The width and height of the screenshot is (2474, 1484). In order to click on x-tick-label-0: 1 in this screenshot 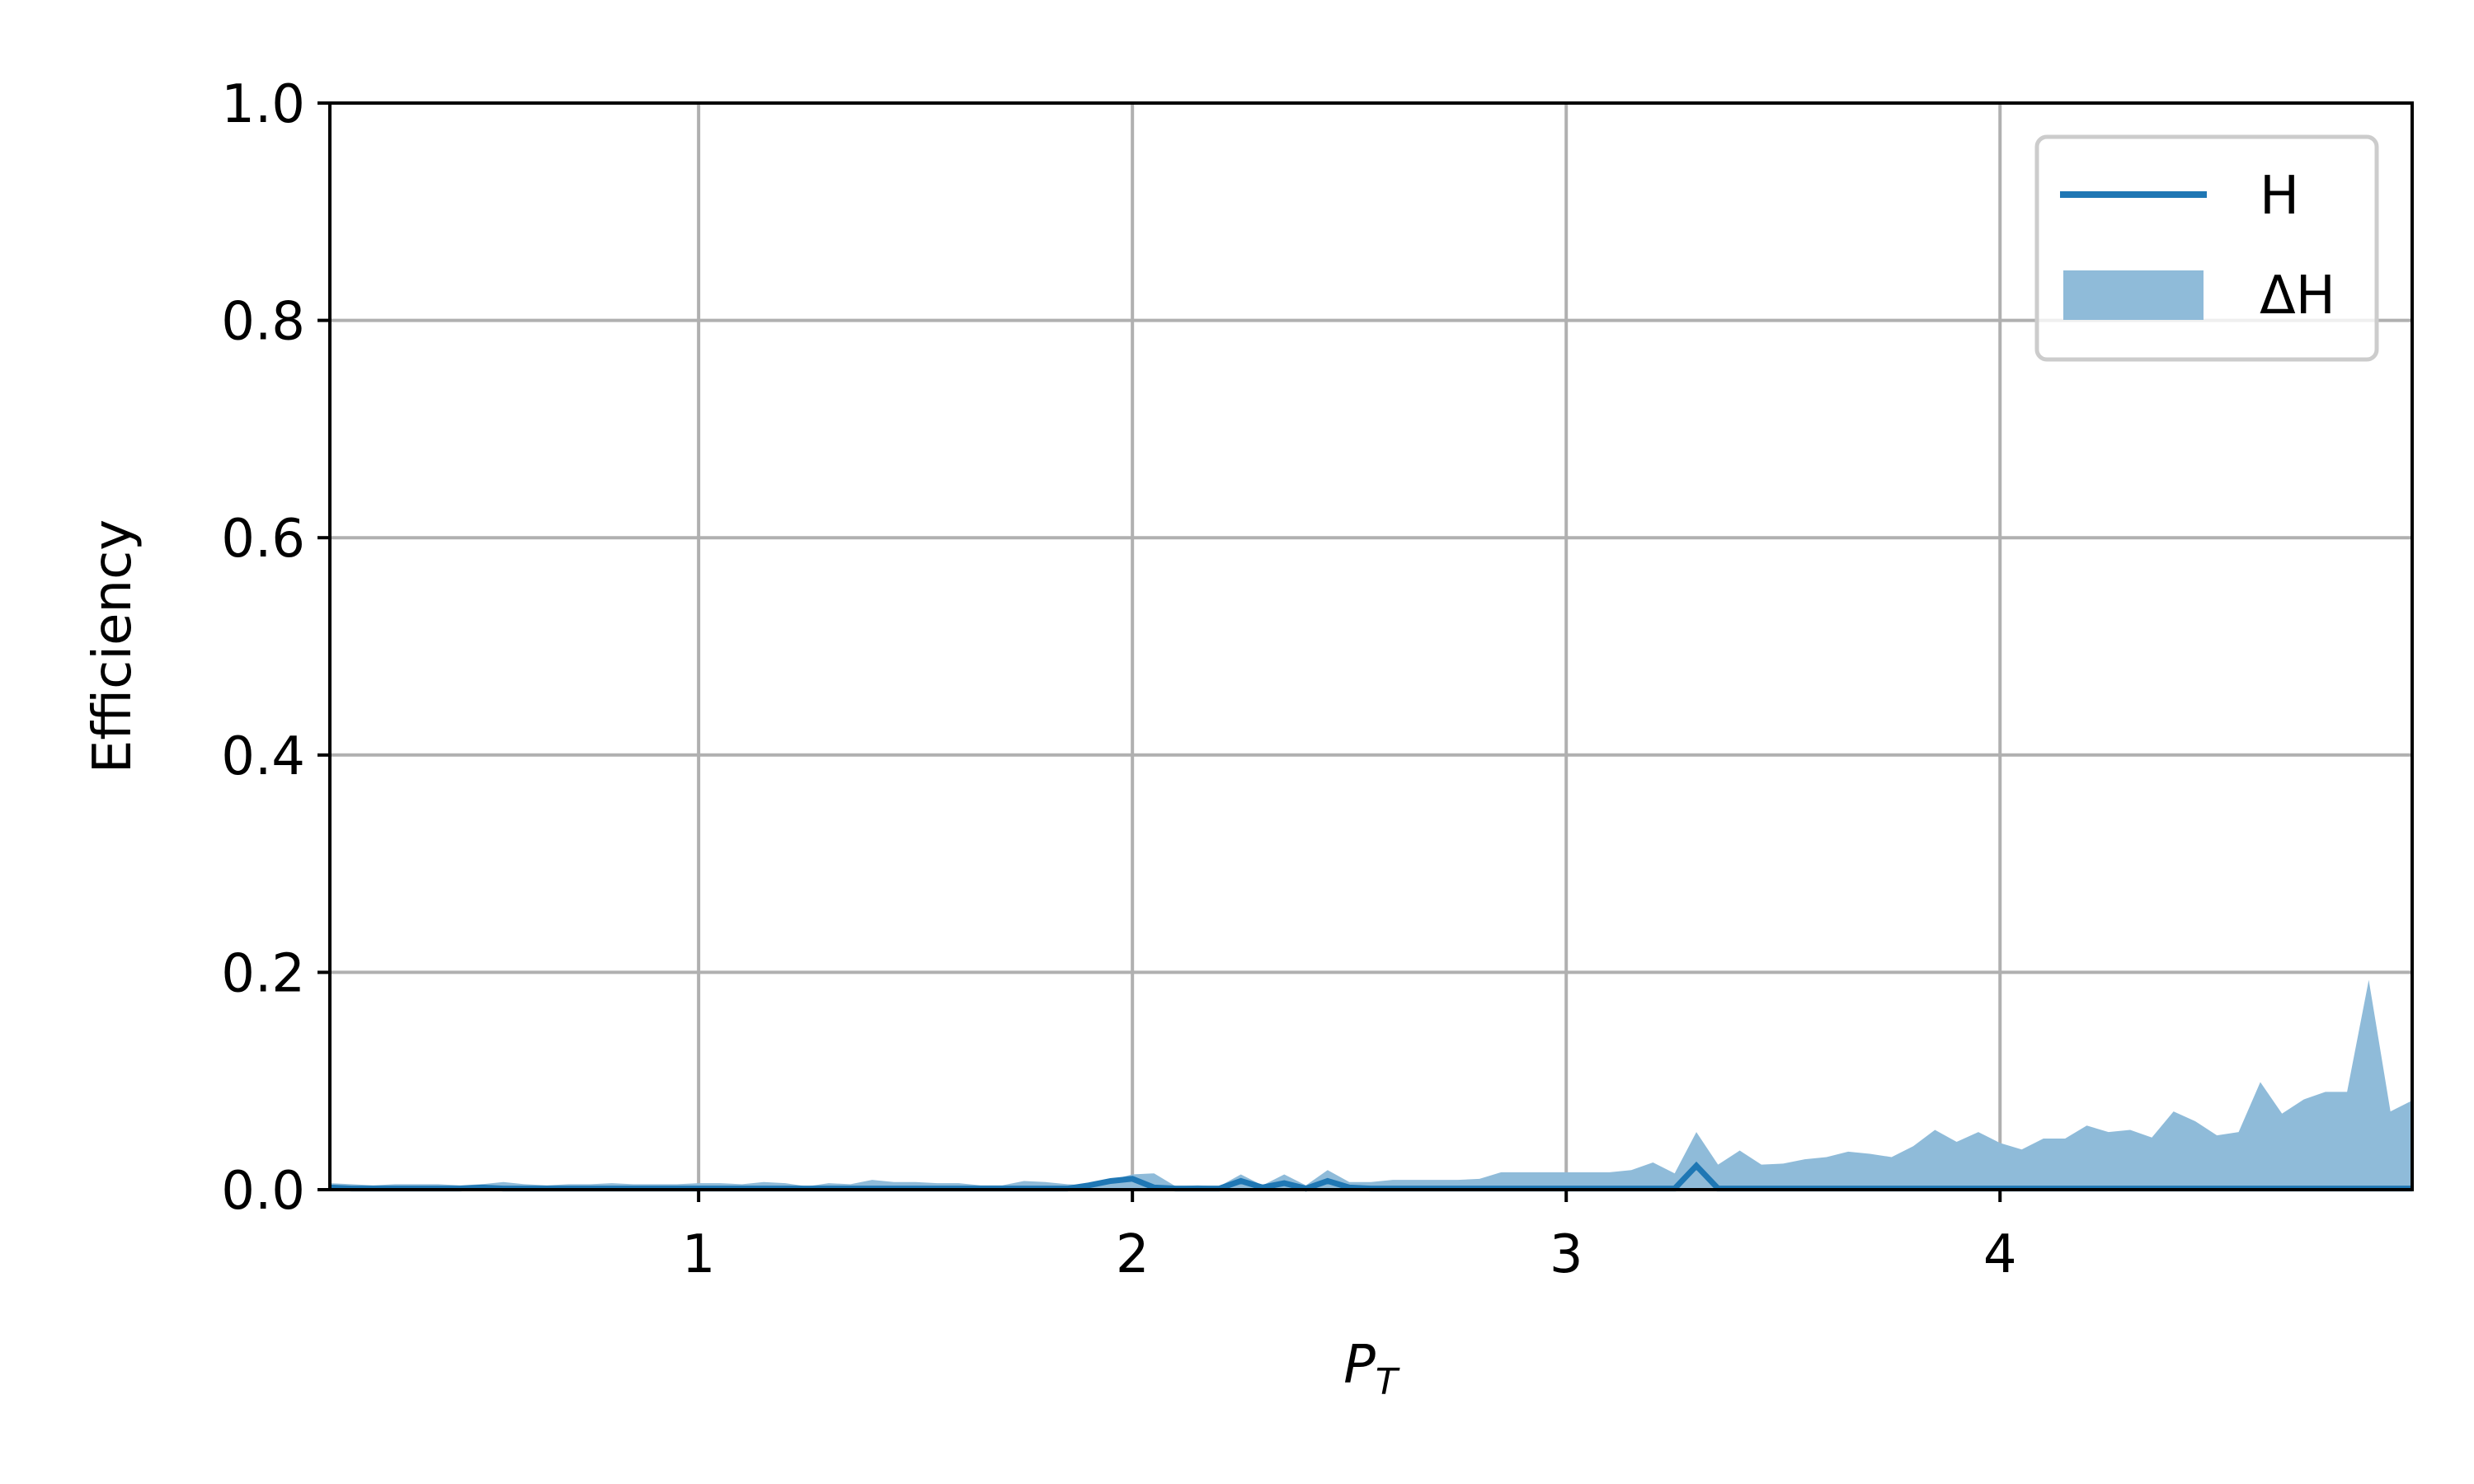, I will do `click(699, 1254)`.